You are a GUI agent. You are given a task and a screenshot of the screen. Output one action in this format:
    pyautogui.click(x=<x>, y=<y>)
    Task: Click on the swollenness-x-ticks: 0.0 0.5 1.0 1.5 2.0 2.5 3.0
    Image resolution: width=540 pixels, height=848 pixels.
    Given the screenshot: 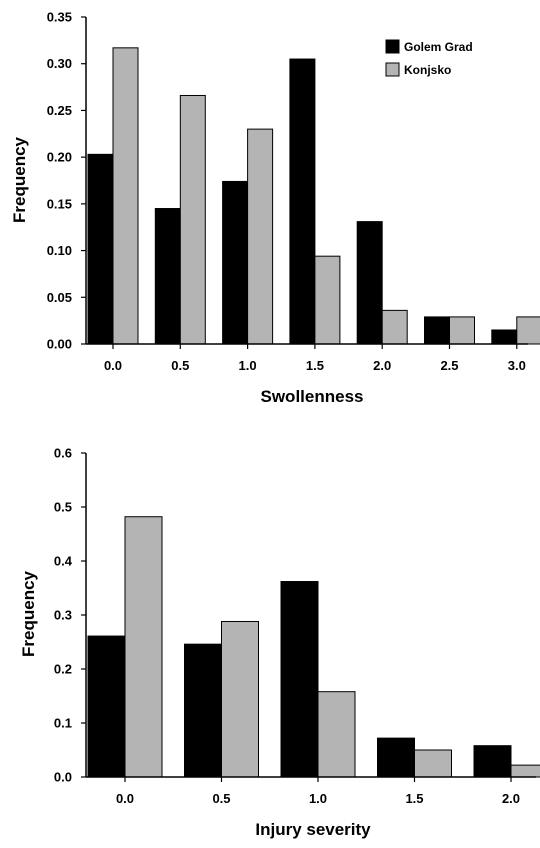 What is the action you would take?
    pyautogui.click(x=315, y=358)
    